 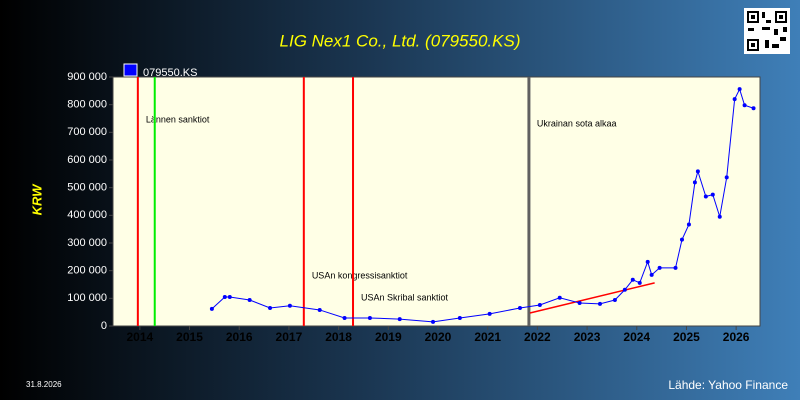 I want to click on trend-line, so click(x=592, y=298).